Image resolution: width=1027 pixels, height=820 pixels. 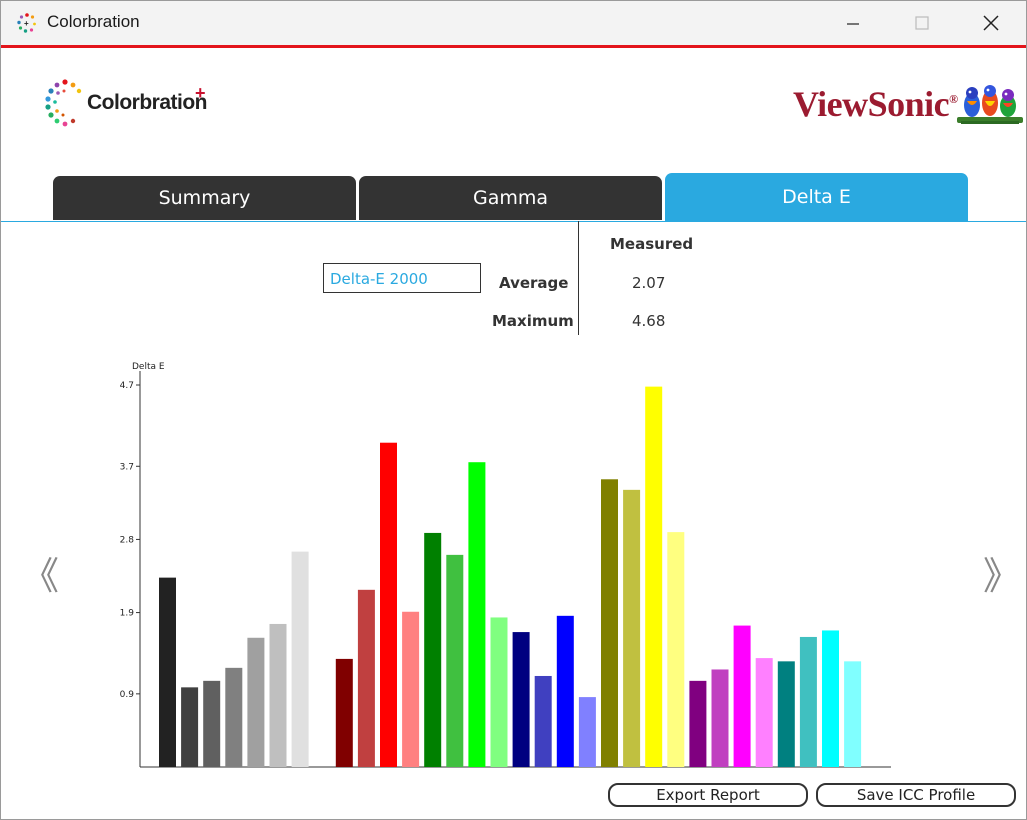 What do you see at coordinates (402, 278) in the screenshot?
I see `delta-e-metric-select: Delta-E 2000` at bounding box center [402, 278].